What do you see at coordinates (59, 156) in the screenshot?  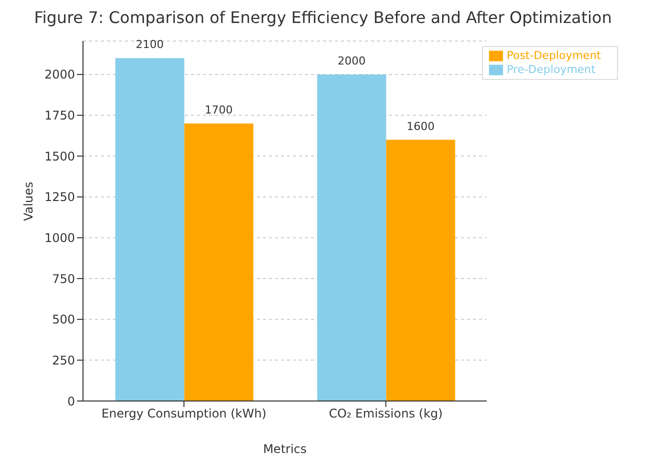 I see `y-tick-label: 1500` at bounding box center [59, 156].